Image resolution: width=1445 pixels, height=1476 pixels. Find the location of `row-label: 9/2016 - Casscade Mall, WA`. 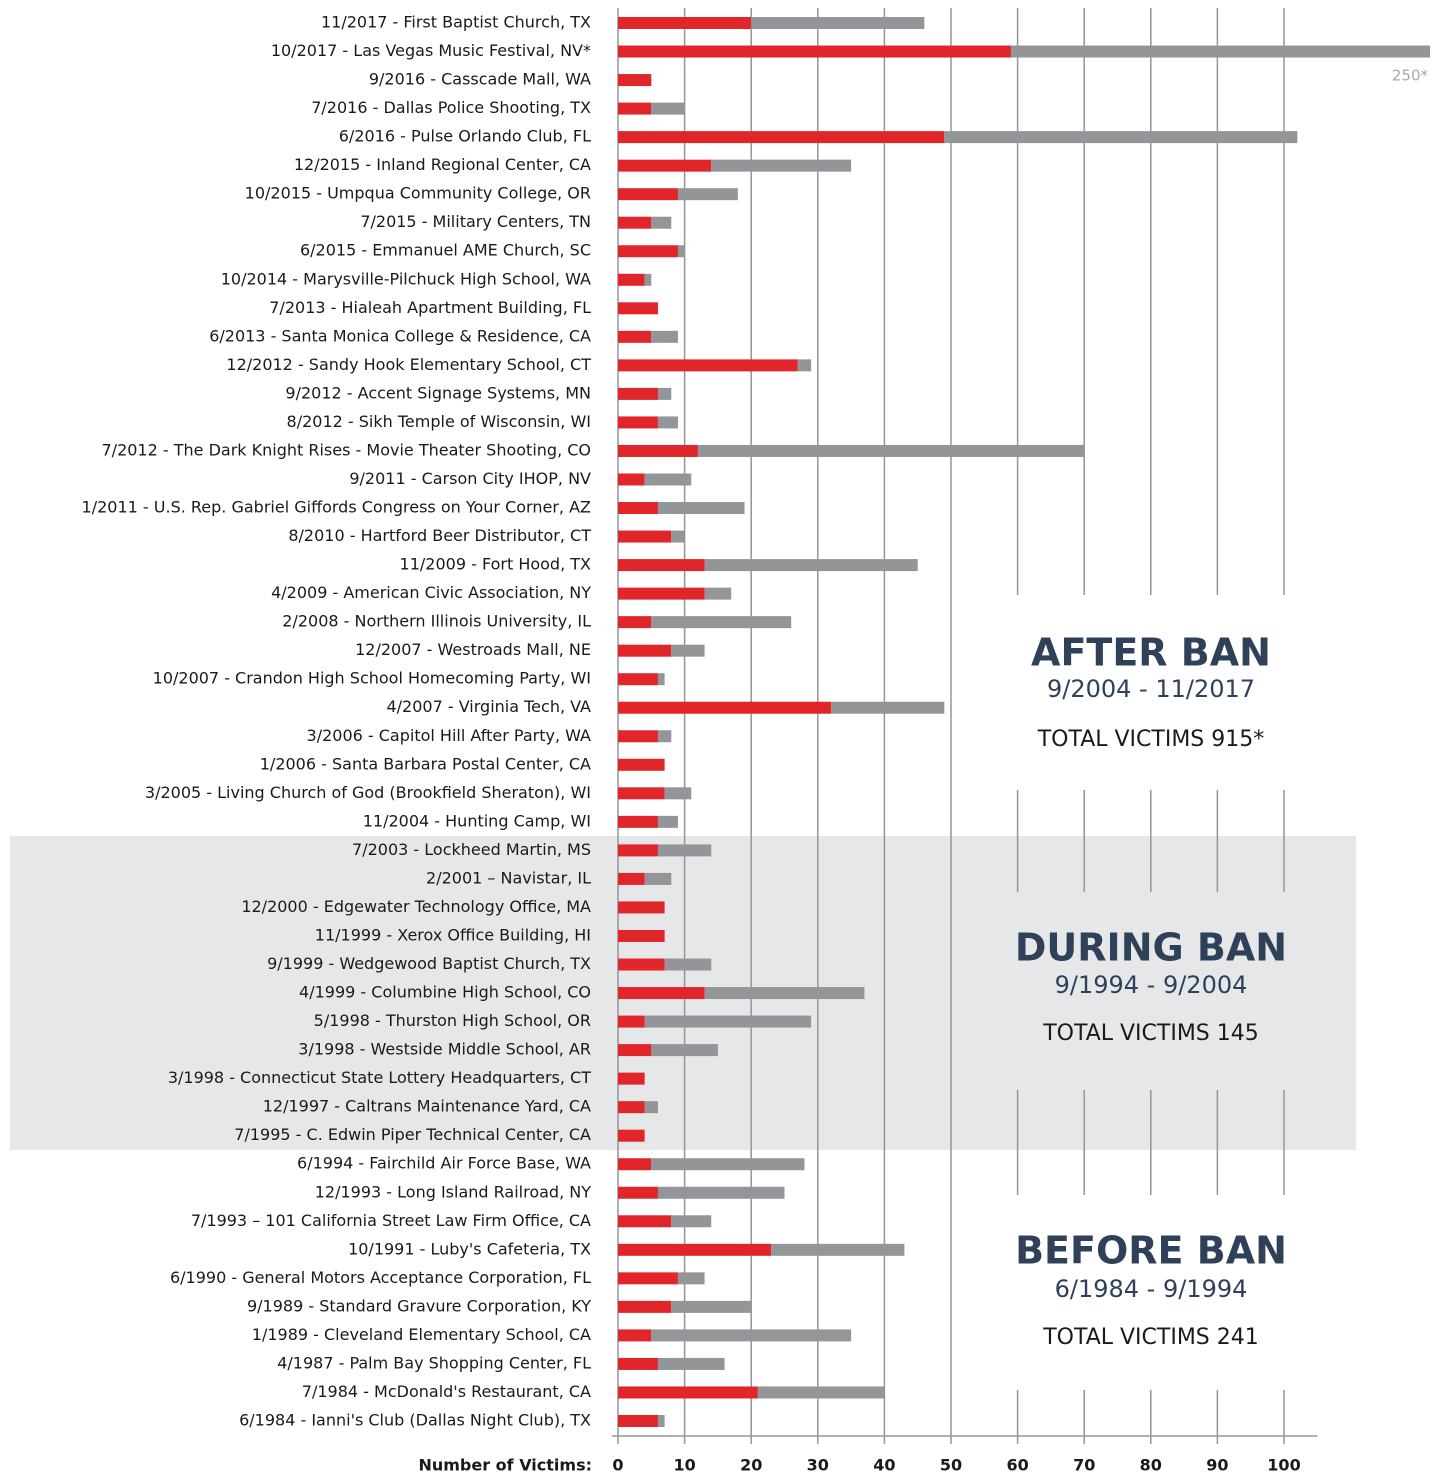

row-label: 9/2016 - Casscade Mall, WA is located at coordinates (480, 79).